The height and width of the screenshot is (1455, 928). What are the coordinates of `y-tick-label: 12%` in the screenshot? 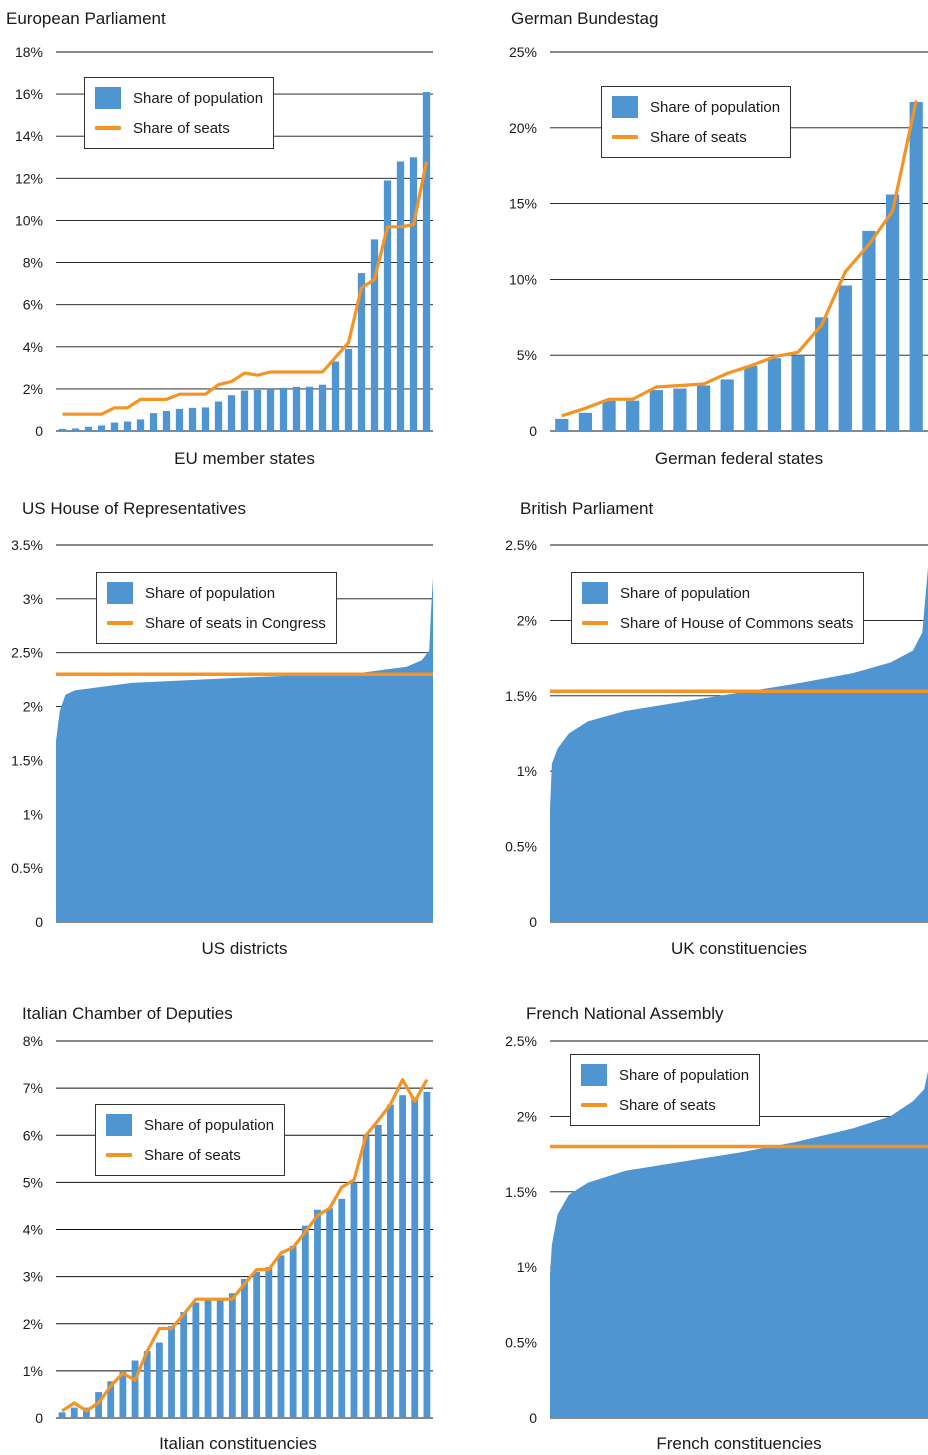 It's located at (29, 178).